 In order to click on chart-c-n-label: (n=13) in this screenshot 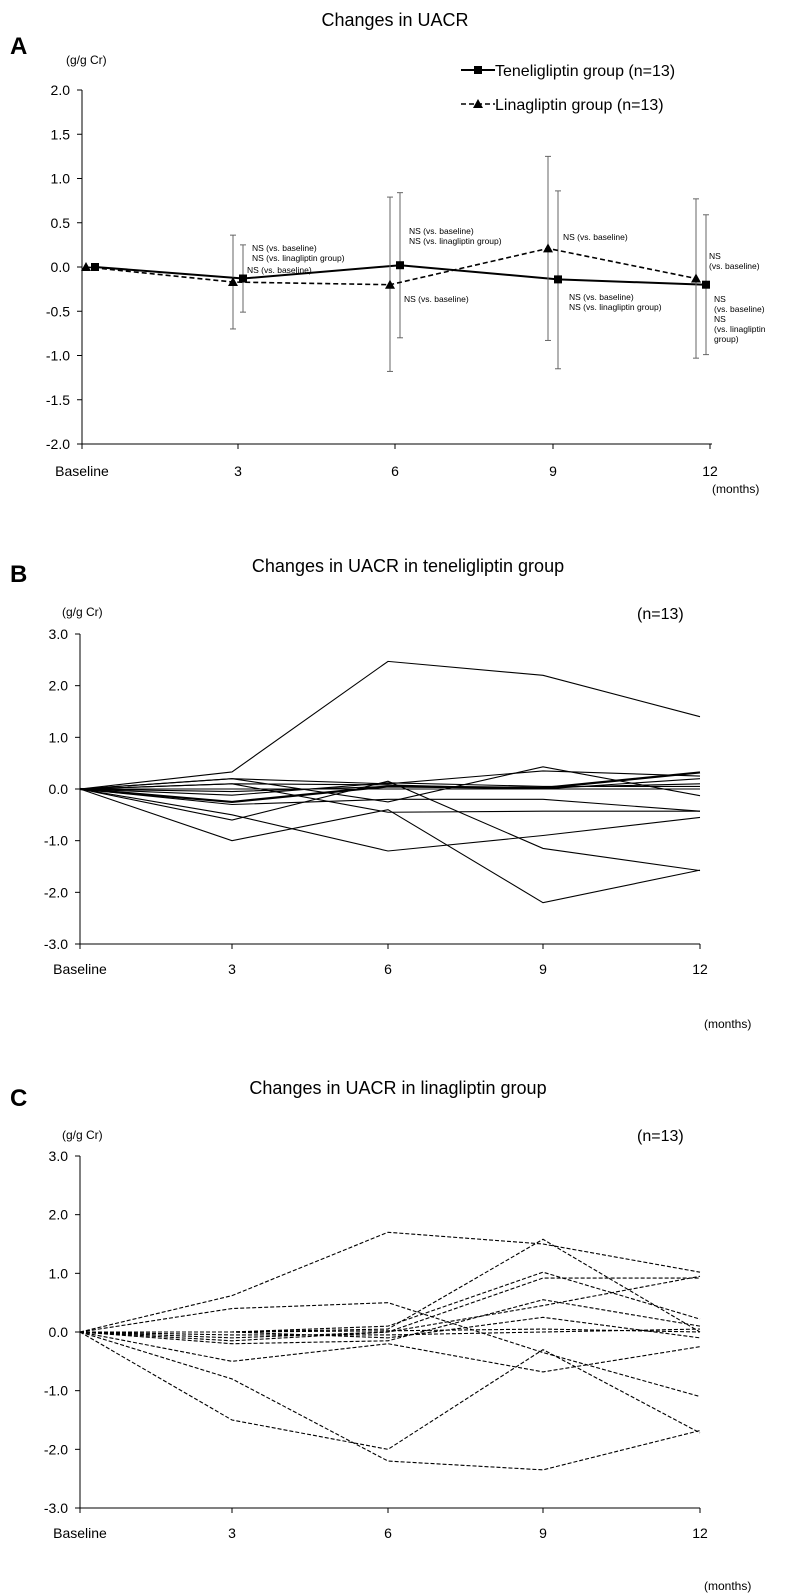, I will do `click(660, 1136)`.